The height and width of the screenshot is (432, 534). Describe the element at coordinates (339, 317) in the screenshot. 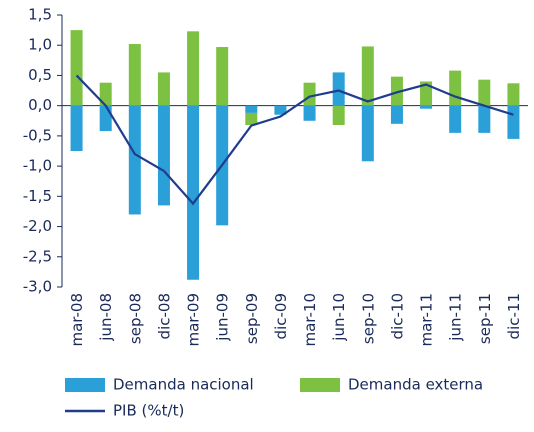

I see `x-tick-label: jun-10` at that location.